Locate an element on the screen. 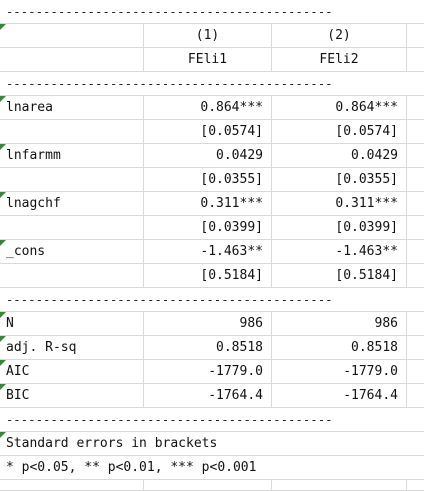 The width and height of the screenshot is (424, 491). variable-label: lnarea is located at coordinates (72, 108).